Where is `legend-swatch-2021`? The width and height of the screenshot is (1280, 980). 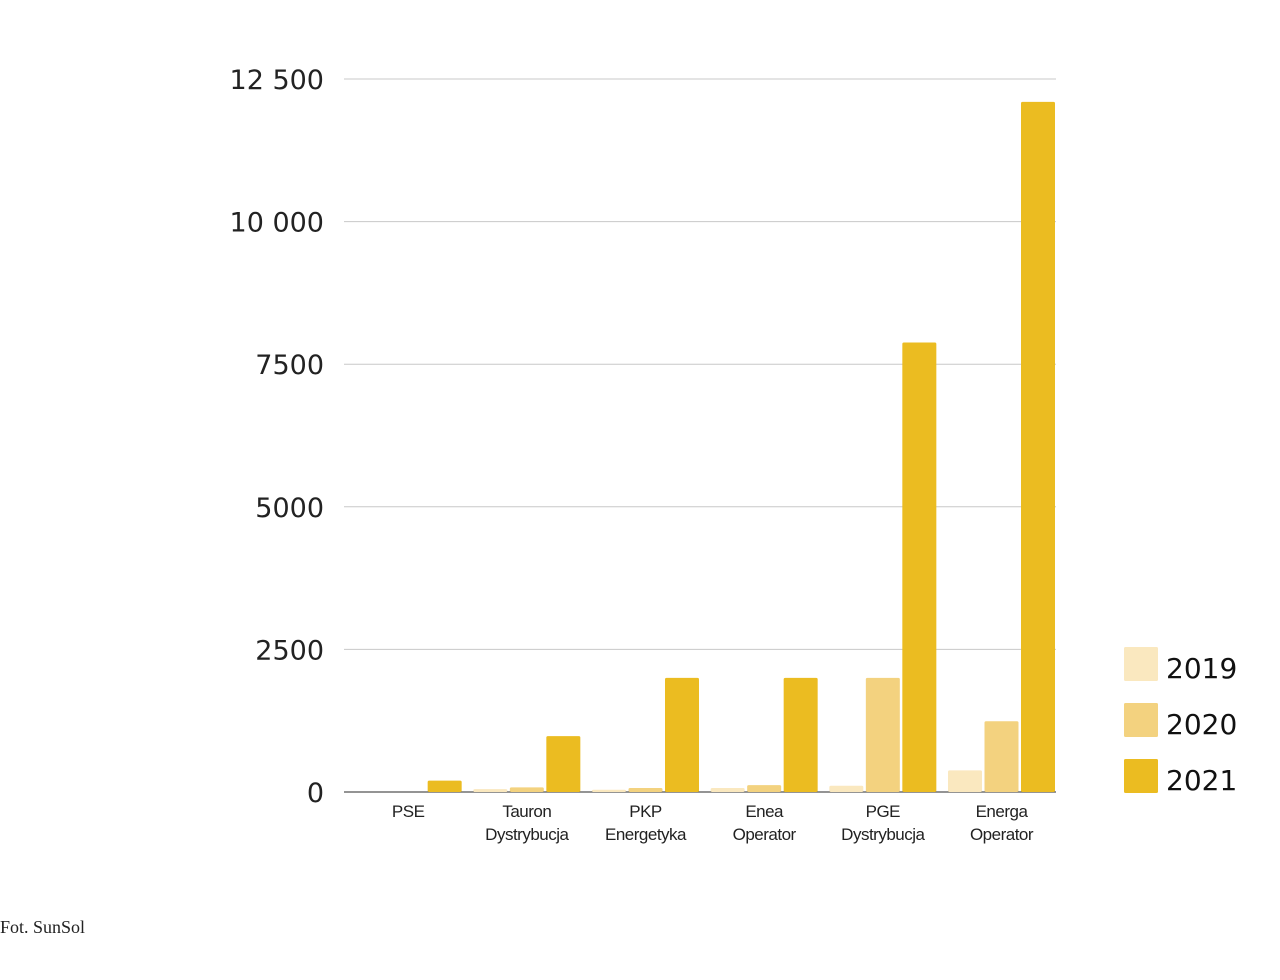
legend-swatch-2021 is located at coordinates (1141, 776).